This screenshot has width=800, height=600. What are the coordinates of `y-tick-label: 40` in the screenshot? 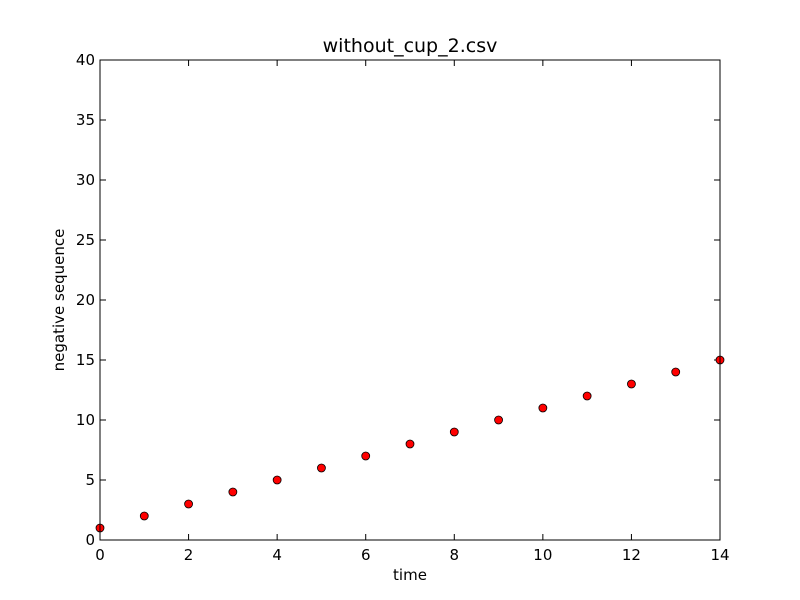 It's located at (85, 60).